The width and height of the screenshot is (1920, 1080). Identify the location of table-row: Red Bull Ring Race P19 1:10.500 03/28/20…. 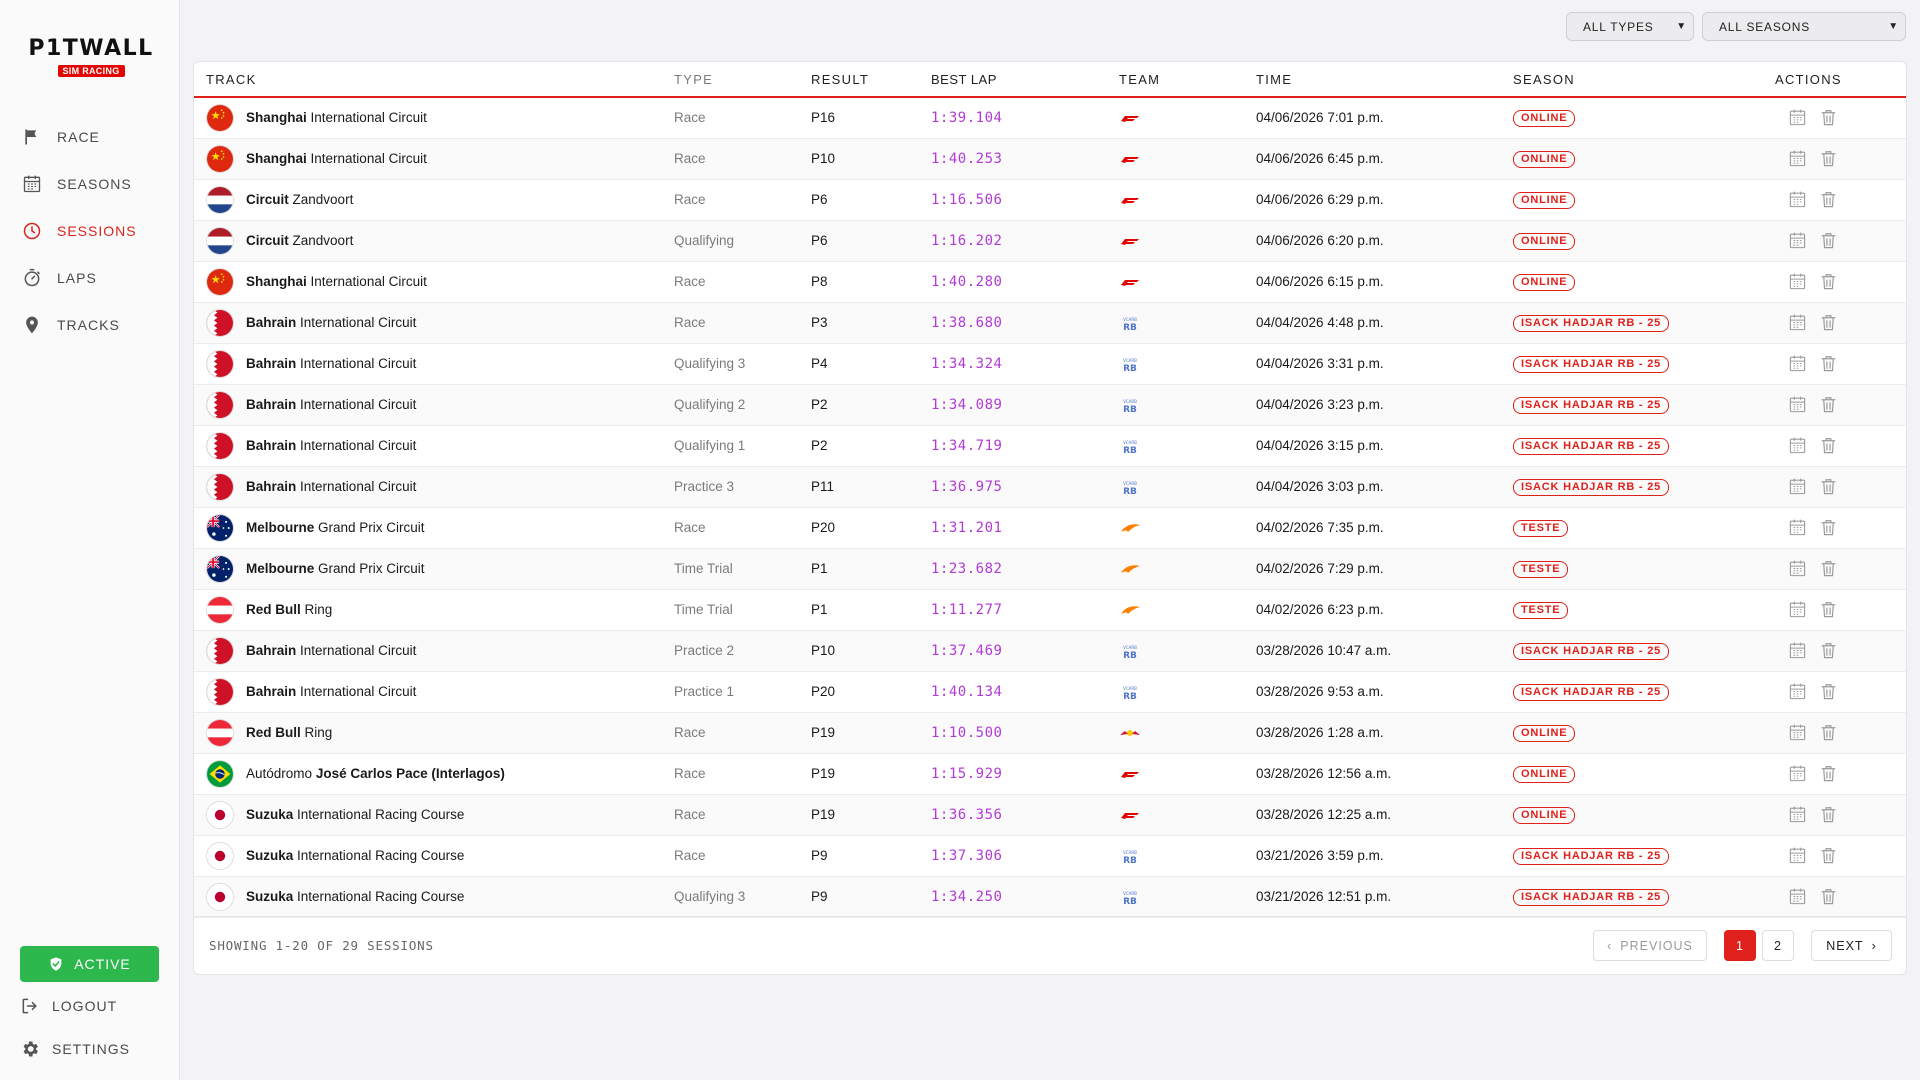
(1050, 732).